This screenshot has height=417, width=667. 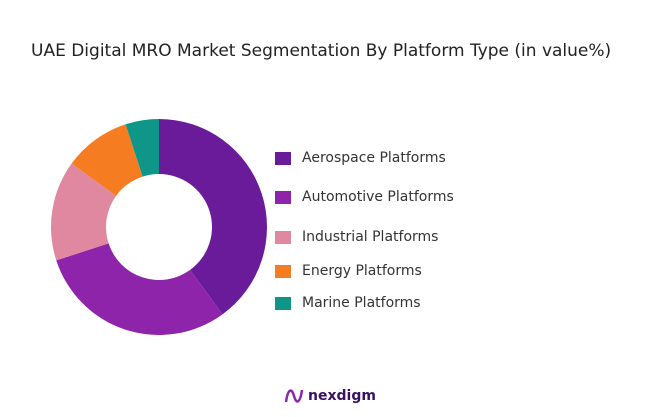 I want to click on legend-item: Aerospace Platforms, so click(x=360, y=158).